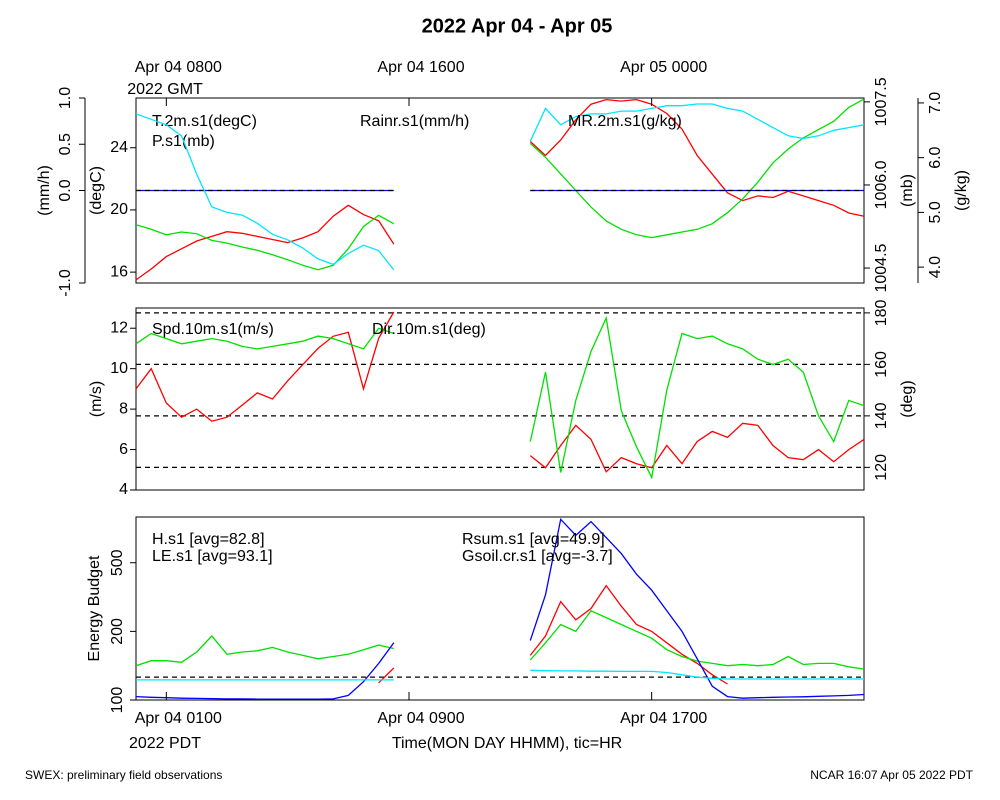 The width and height of the screenshot is (1000, 800). Describe the element at coordinates (881, 267) in the screenshot. I see `y-tick-label: 1004.5` at that location.